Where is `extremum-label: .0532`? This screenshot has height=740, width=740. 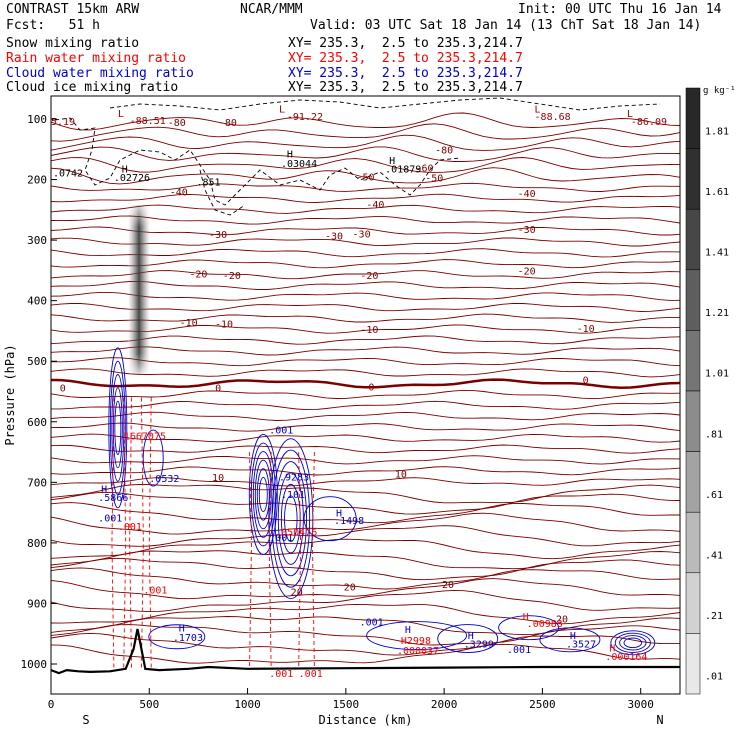
extremum-label: .0532 is located at coordinates (164, 479).